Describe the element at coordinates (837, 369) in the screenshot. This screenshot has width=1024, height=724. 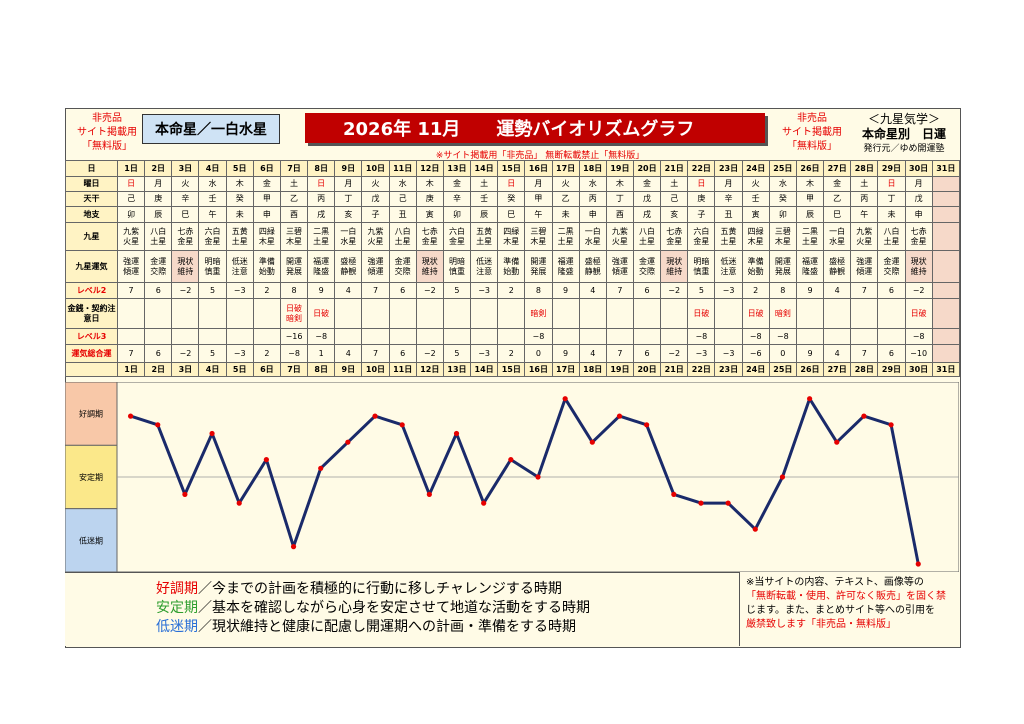
I see `table-cell: 27日` at that location.